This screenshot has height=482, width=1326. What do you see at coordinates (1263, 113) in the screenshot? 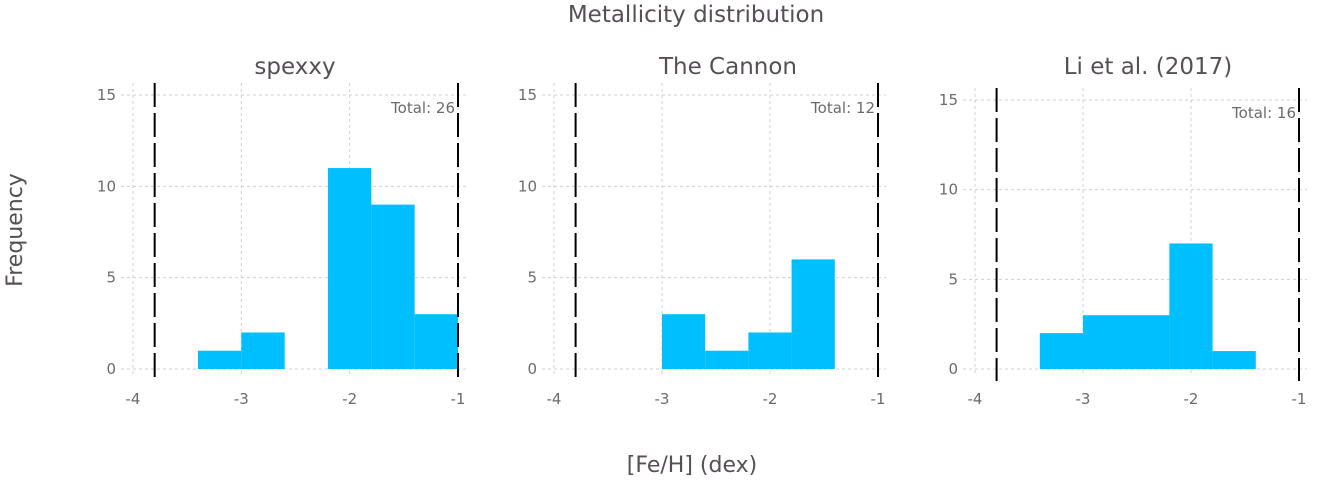
I see `total-annotation: Total: 16` at bounding box center [1263, 113].